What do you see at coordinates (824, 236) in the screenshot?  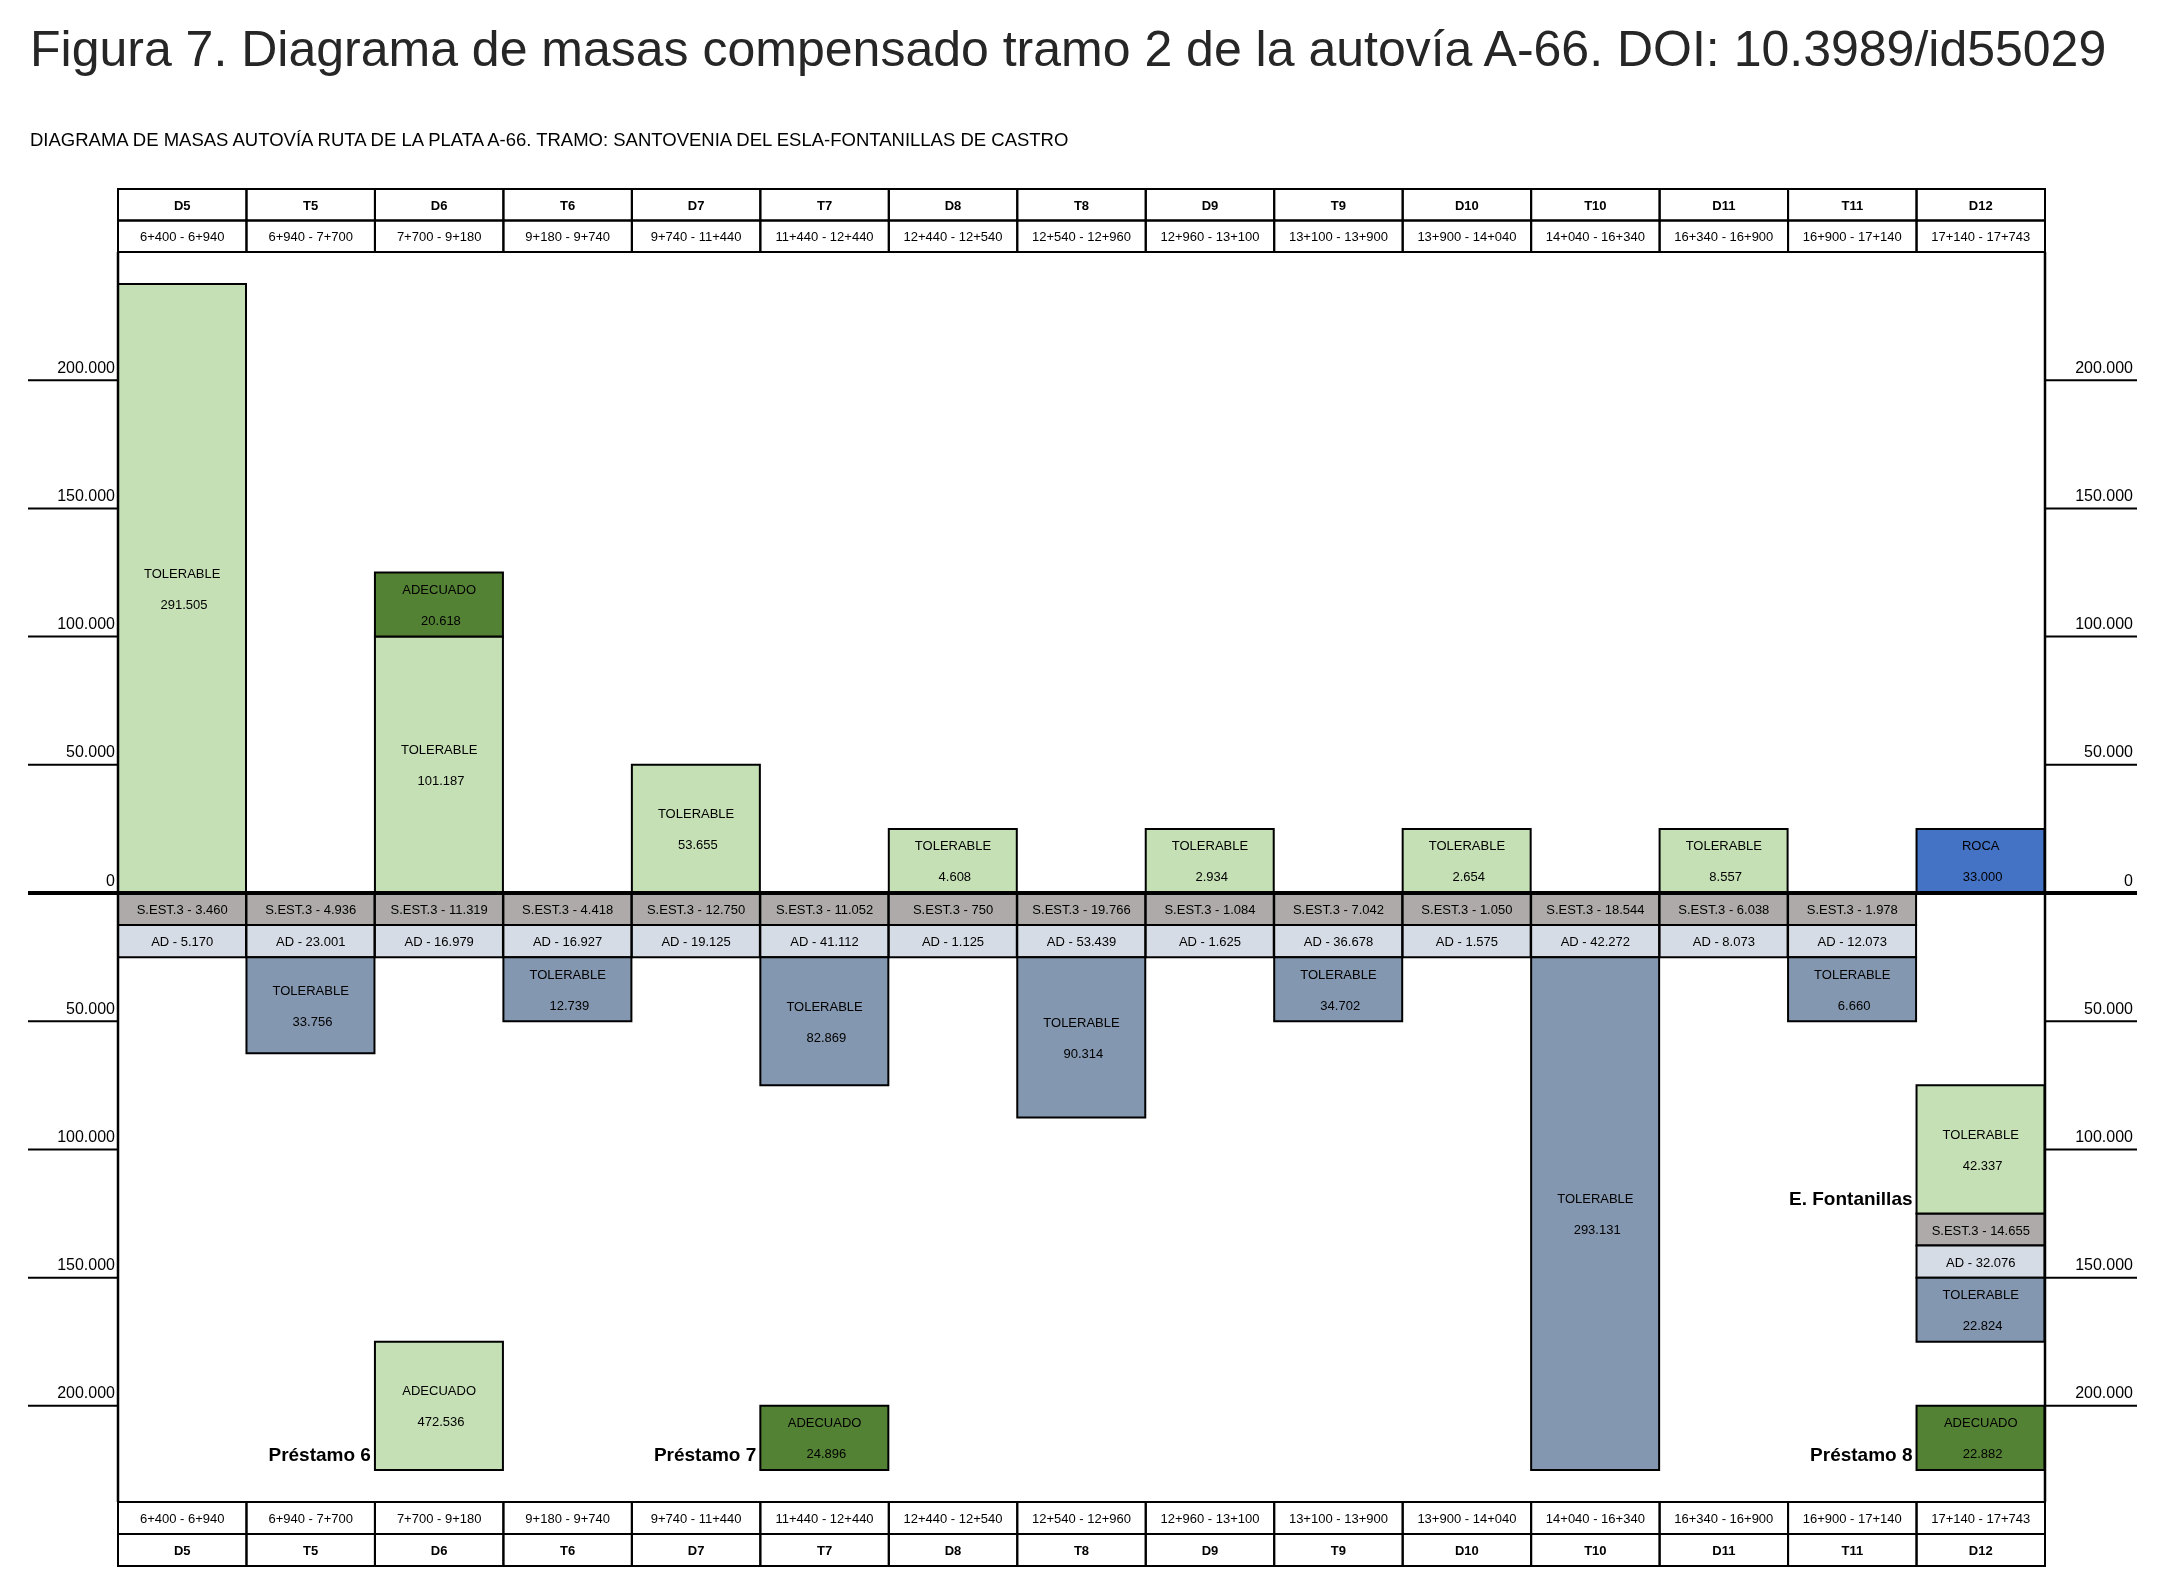 I see `text: 11+440 - 12+440` at bounding box center [824, 236].